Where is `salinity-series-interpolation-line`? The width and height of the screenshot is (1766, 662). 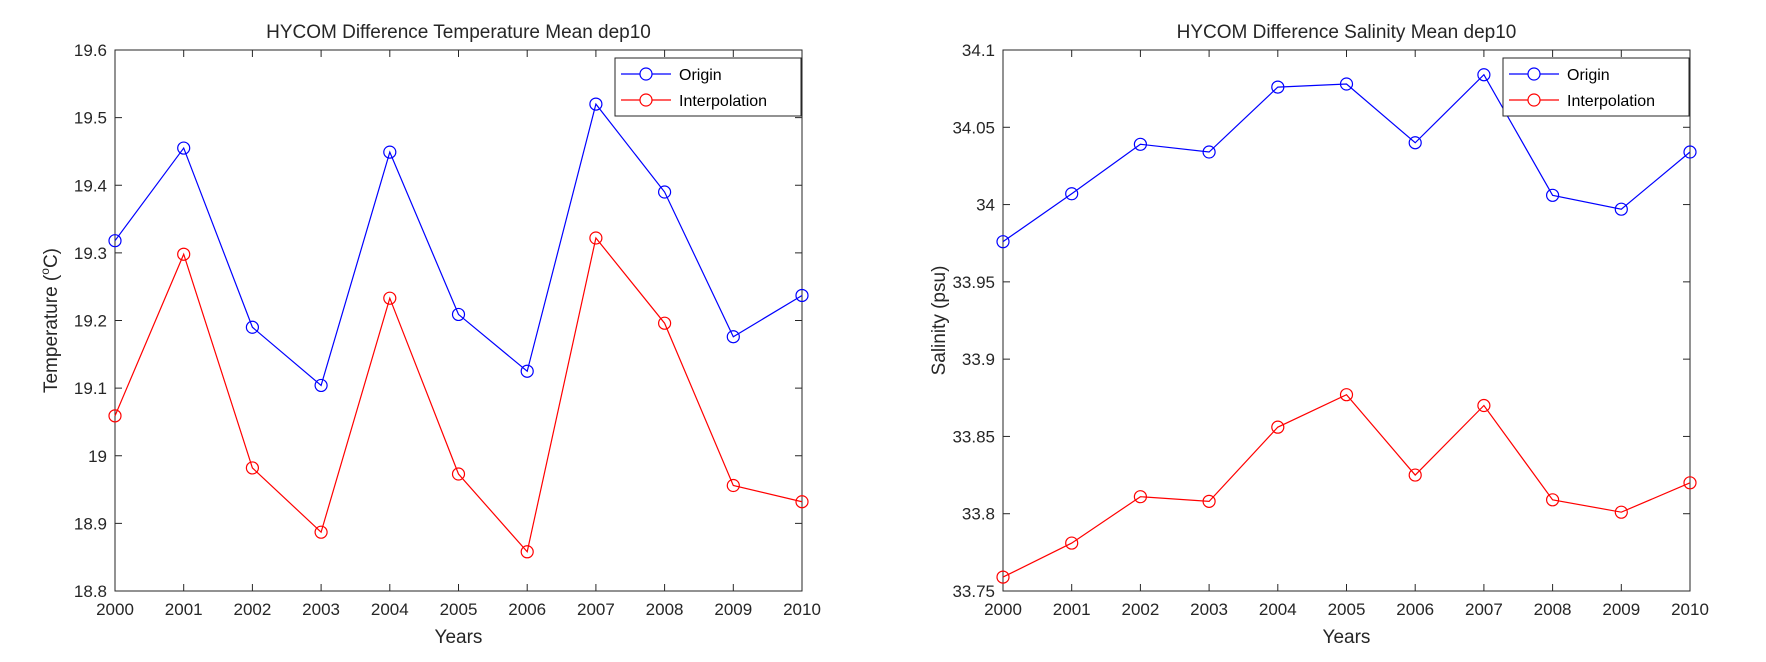
salinity-series-interpolation-line is located at coordinates (1346, 485).